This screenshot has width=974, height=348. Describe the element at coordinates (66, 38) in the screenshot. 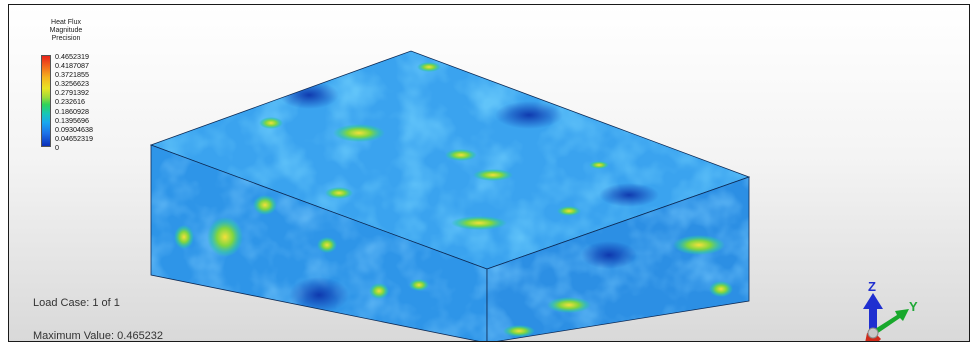

I see `legend-title-line: Precision` at that location.